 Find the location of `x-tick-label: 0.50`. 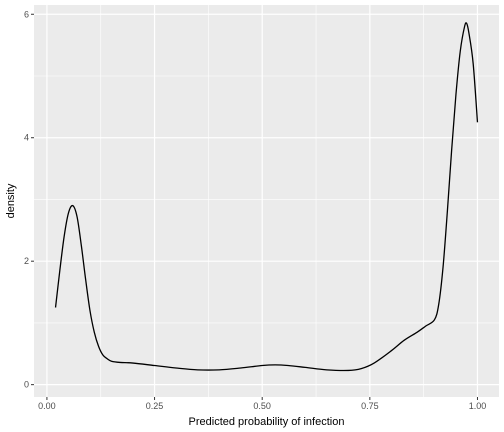

x-tick-label: 0.50 is located at coordinates (262, 406).